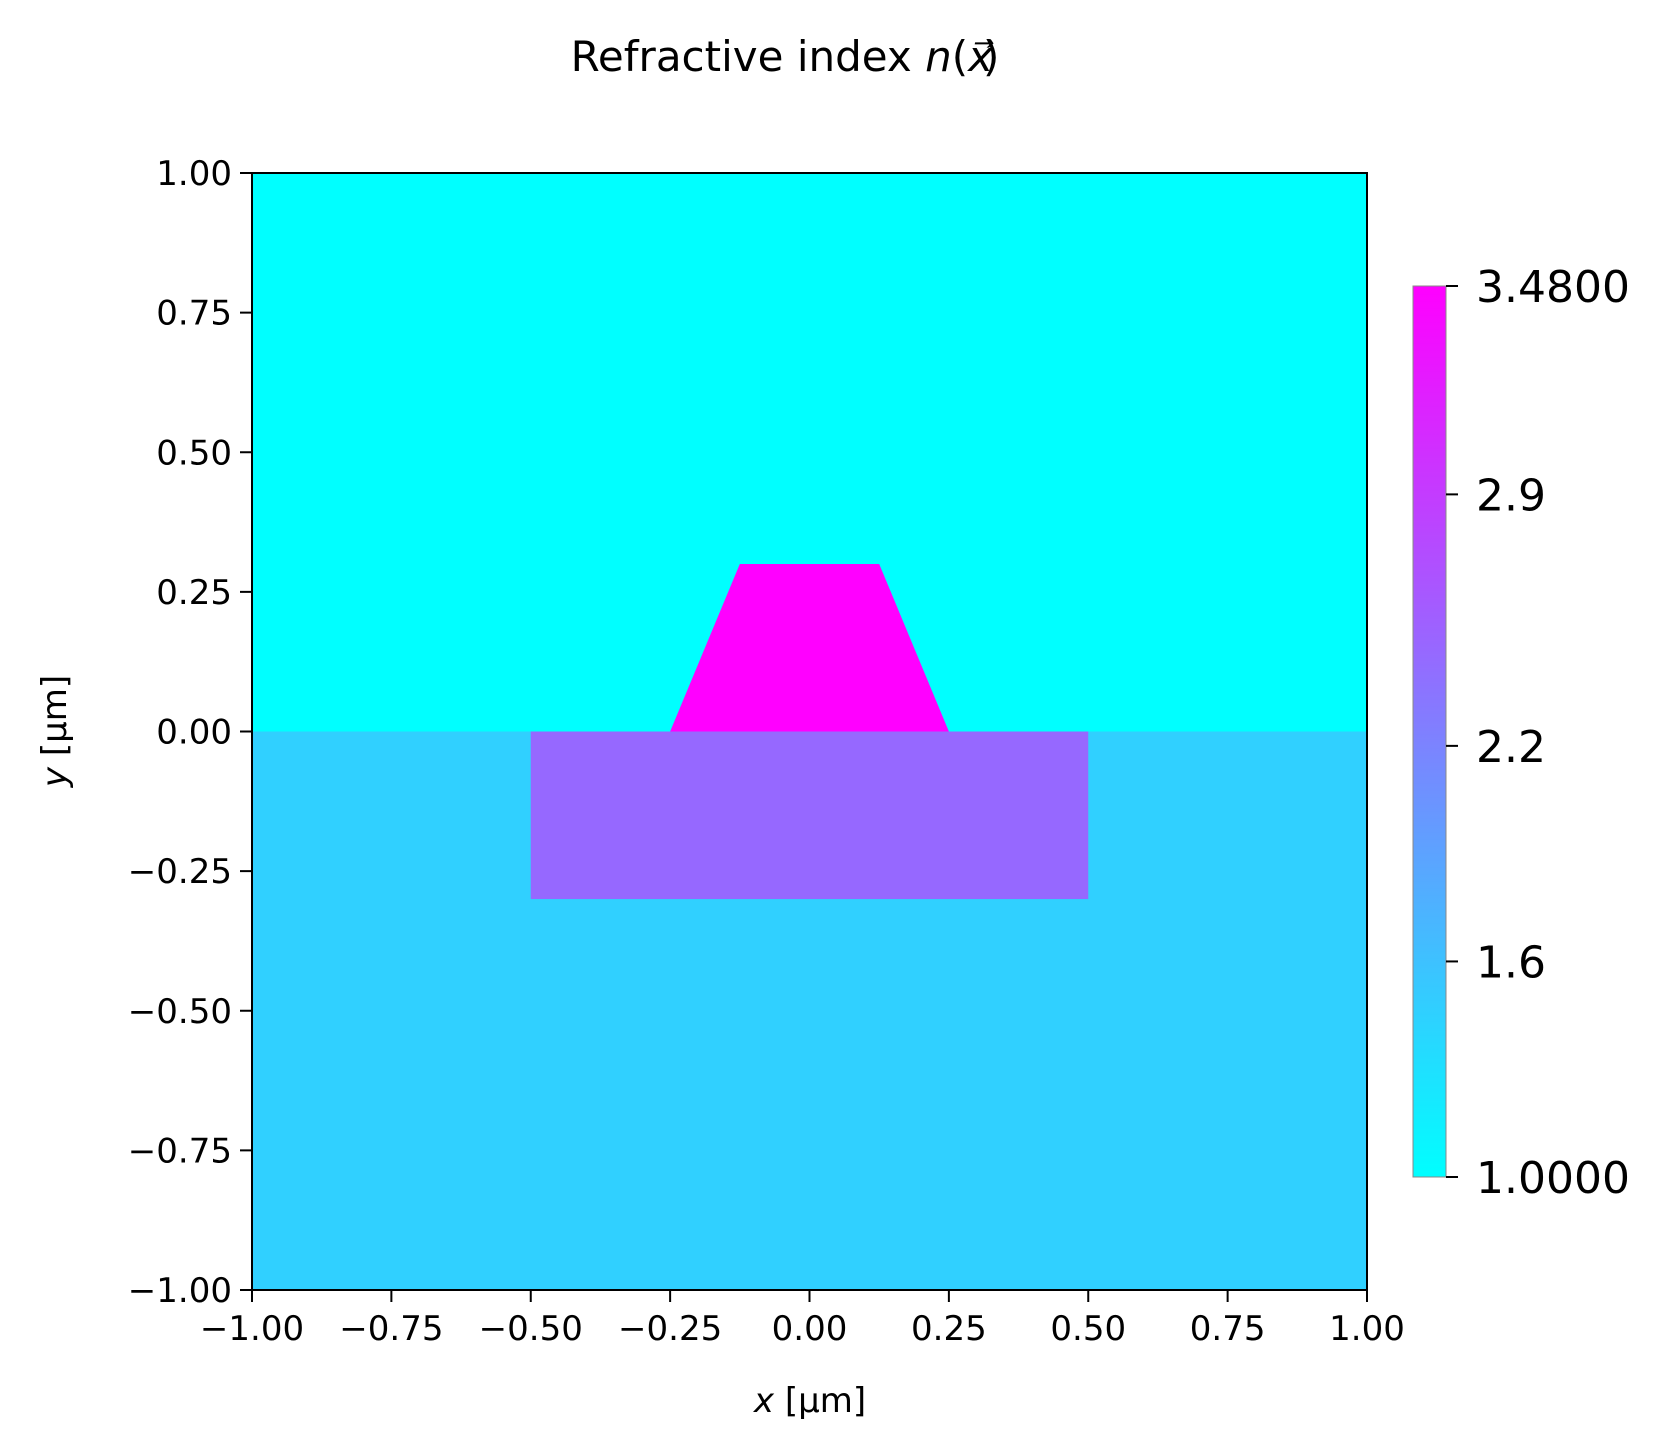 The width and height of the screenshot is (1669, 1446). I want to click on colorbar, so click(1429, 731).